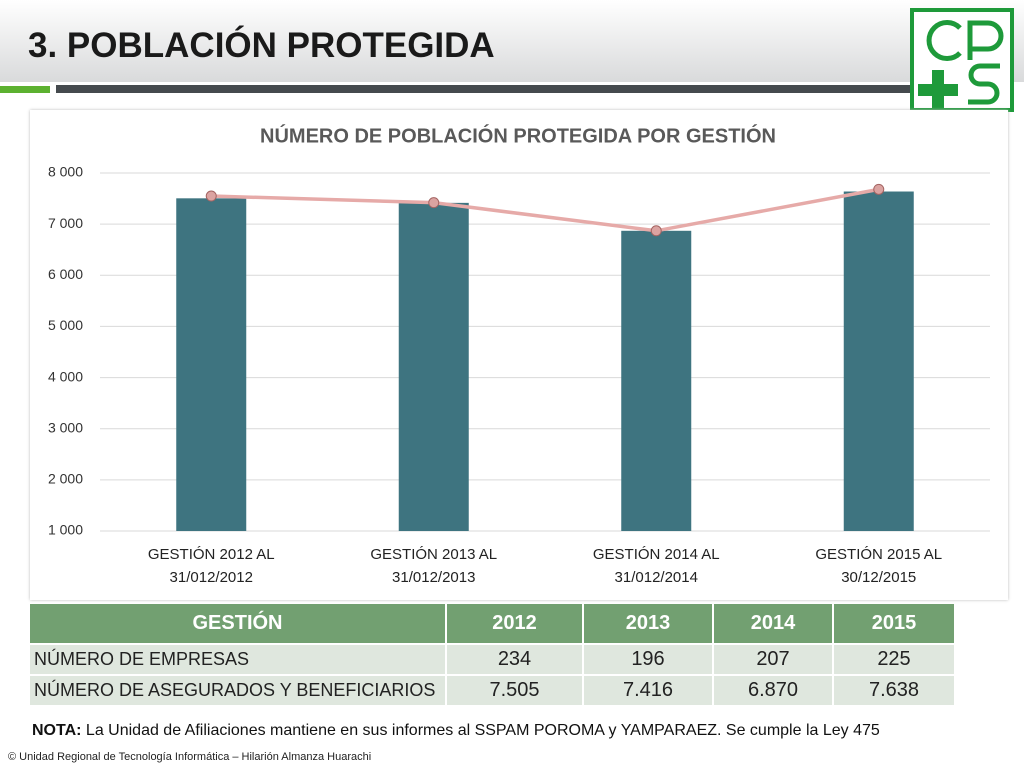 This screenshot has width=1024, height=768. I want to click on header-cell: 2013, so click(648, 623).